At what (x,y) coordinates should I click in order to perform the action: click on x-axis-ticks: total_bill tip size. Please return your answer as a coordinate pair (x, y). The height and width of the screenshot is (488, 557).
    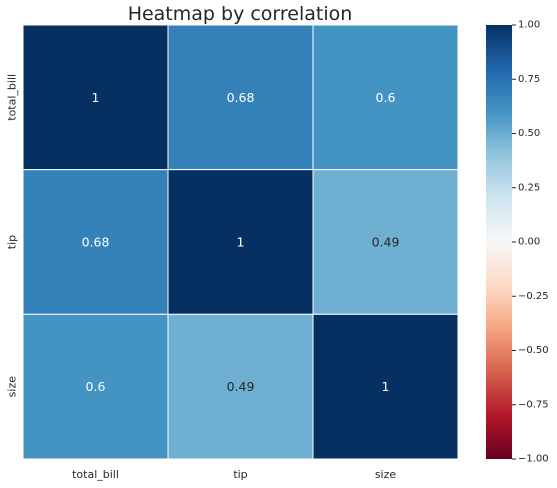
    Looking at the image, I should click on (234, 474).